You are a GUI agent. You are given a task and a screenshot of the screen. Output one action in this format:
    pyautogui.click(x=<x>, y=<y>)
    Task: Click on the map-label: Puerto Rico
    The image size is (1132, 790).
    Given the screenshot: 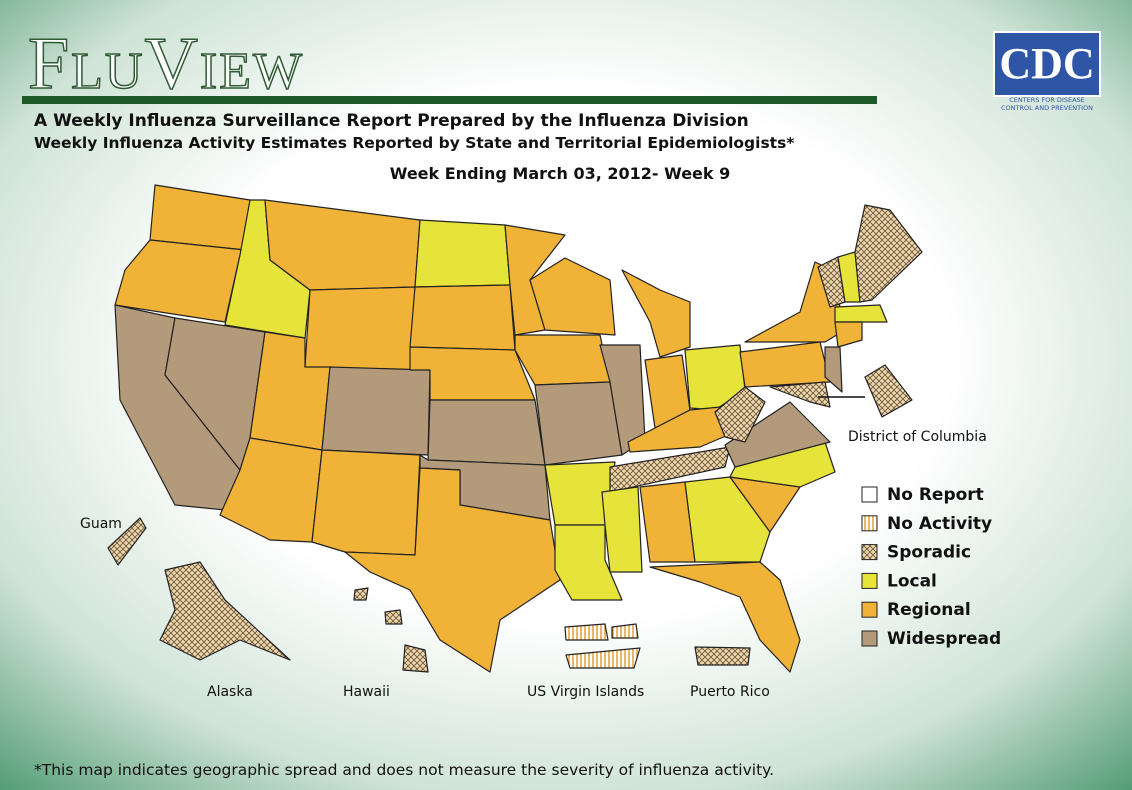 What is the action you would take?
    pyautogui.click(x=730, y=692)
    